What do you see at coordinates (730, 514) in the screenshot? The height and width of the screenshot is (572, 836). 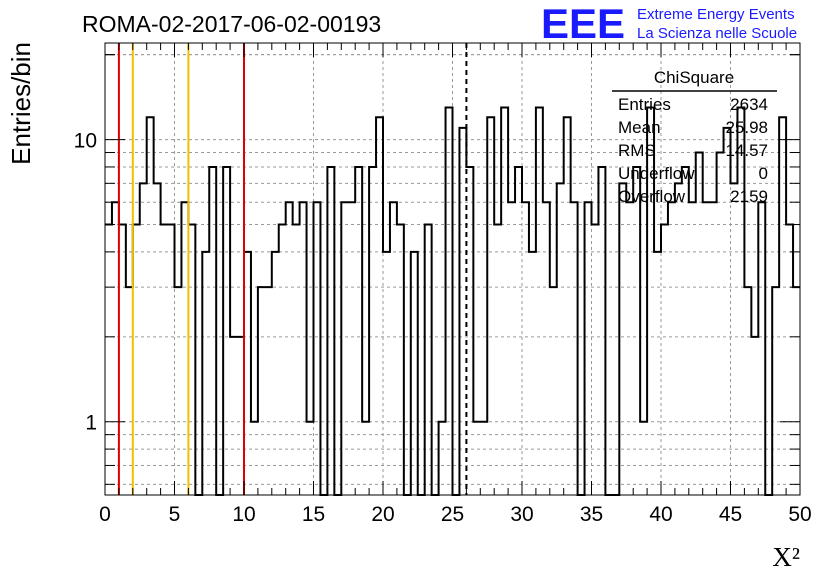 I see `x-tick-label: 45` at bounding box center [730, 514].